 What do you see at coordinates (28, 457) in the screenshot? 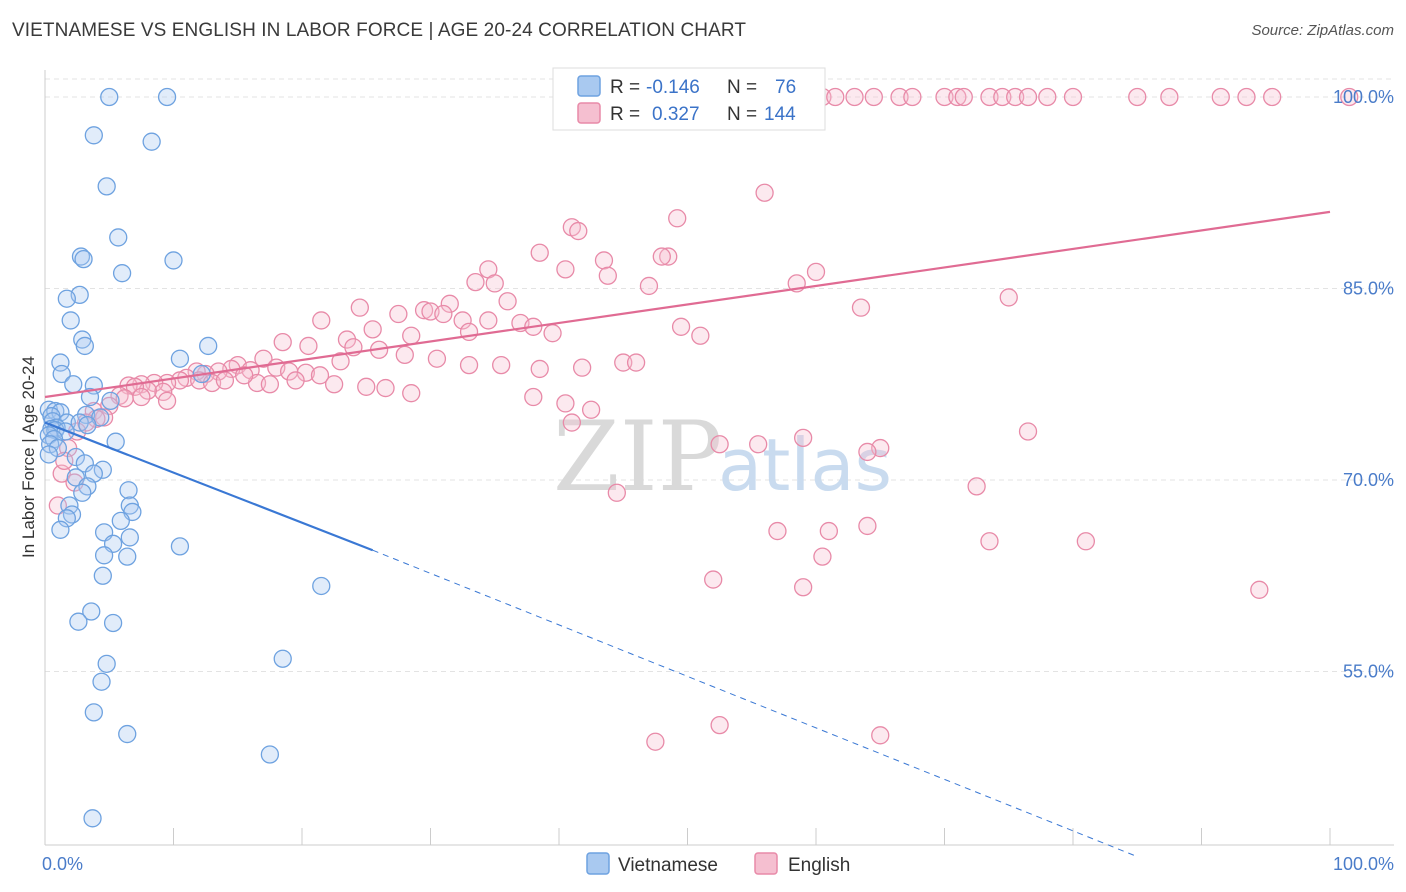
I see `y-axis-label: In Labor Force | Age 20-24` at bounding box center [28, 457].